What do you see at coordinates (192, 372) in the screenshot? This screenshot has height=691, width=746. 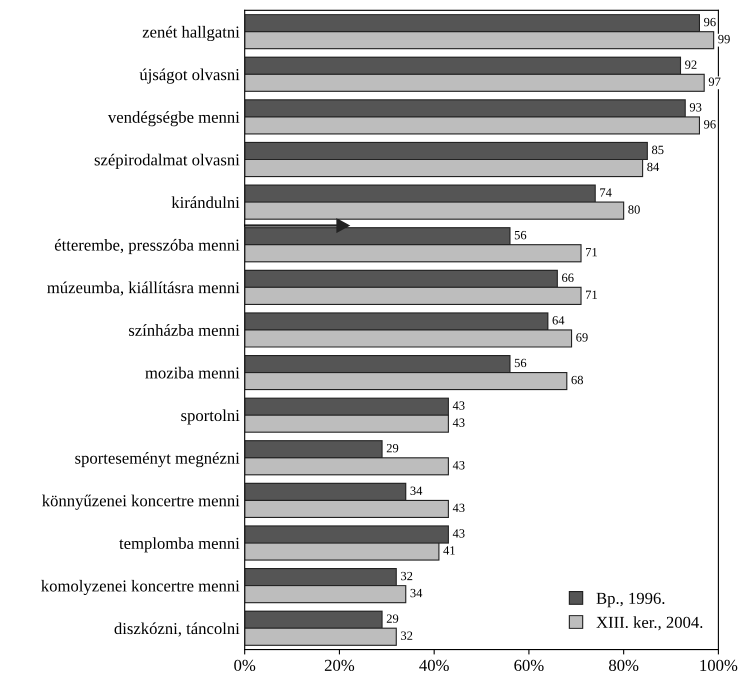 I see `y-tick-label: moziba menni` at bounding box center [192, 372].